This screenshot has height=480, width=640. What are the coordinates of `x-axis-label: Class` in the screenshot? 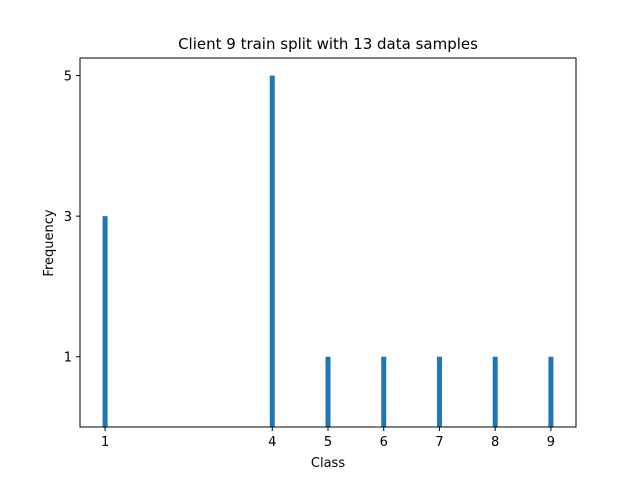 It's located at (328, 463).